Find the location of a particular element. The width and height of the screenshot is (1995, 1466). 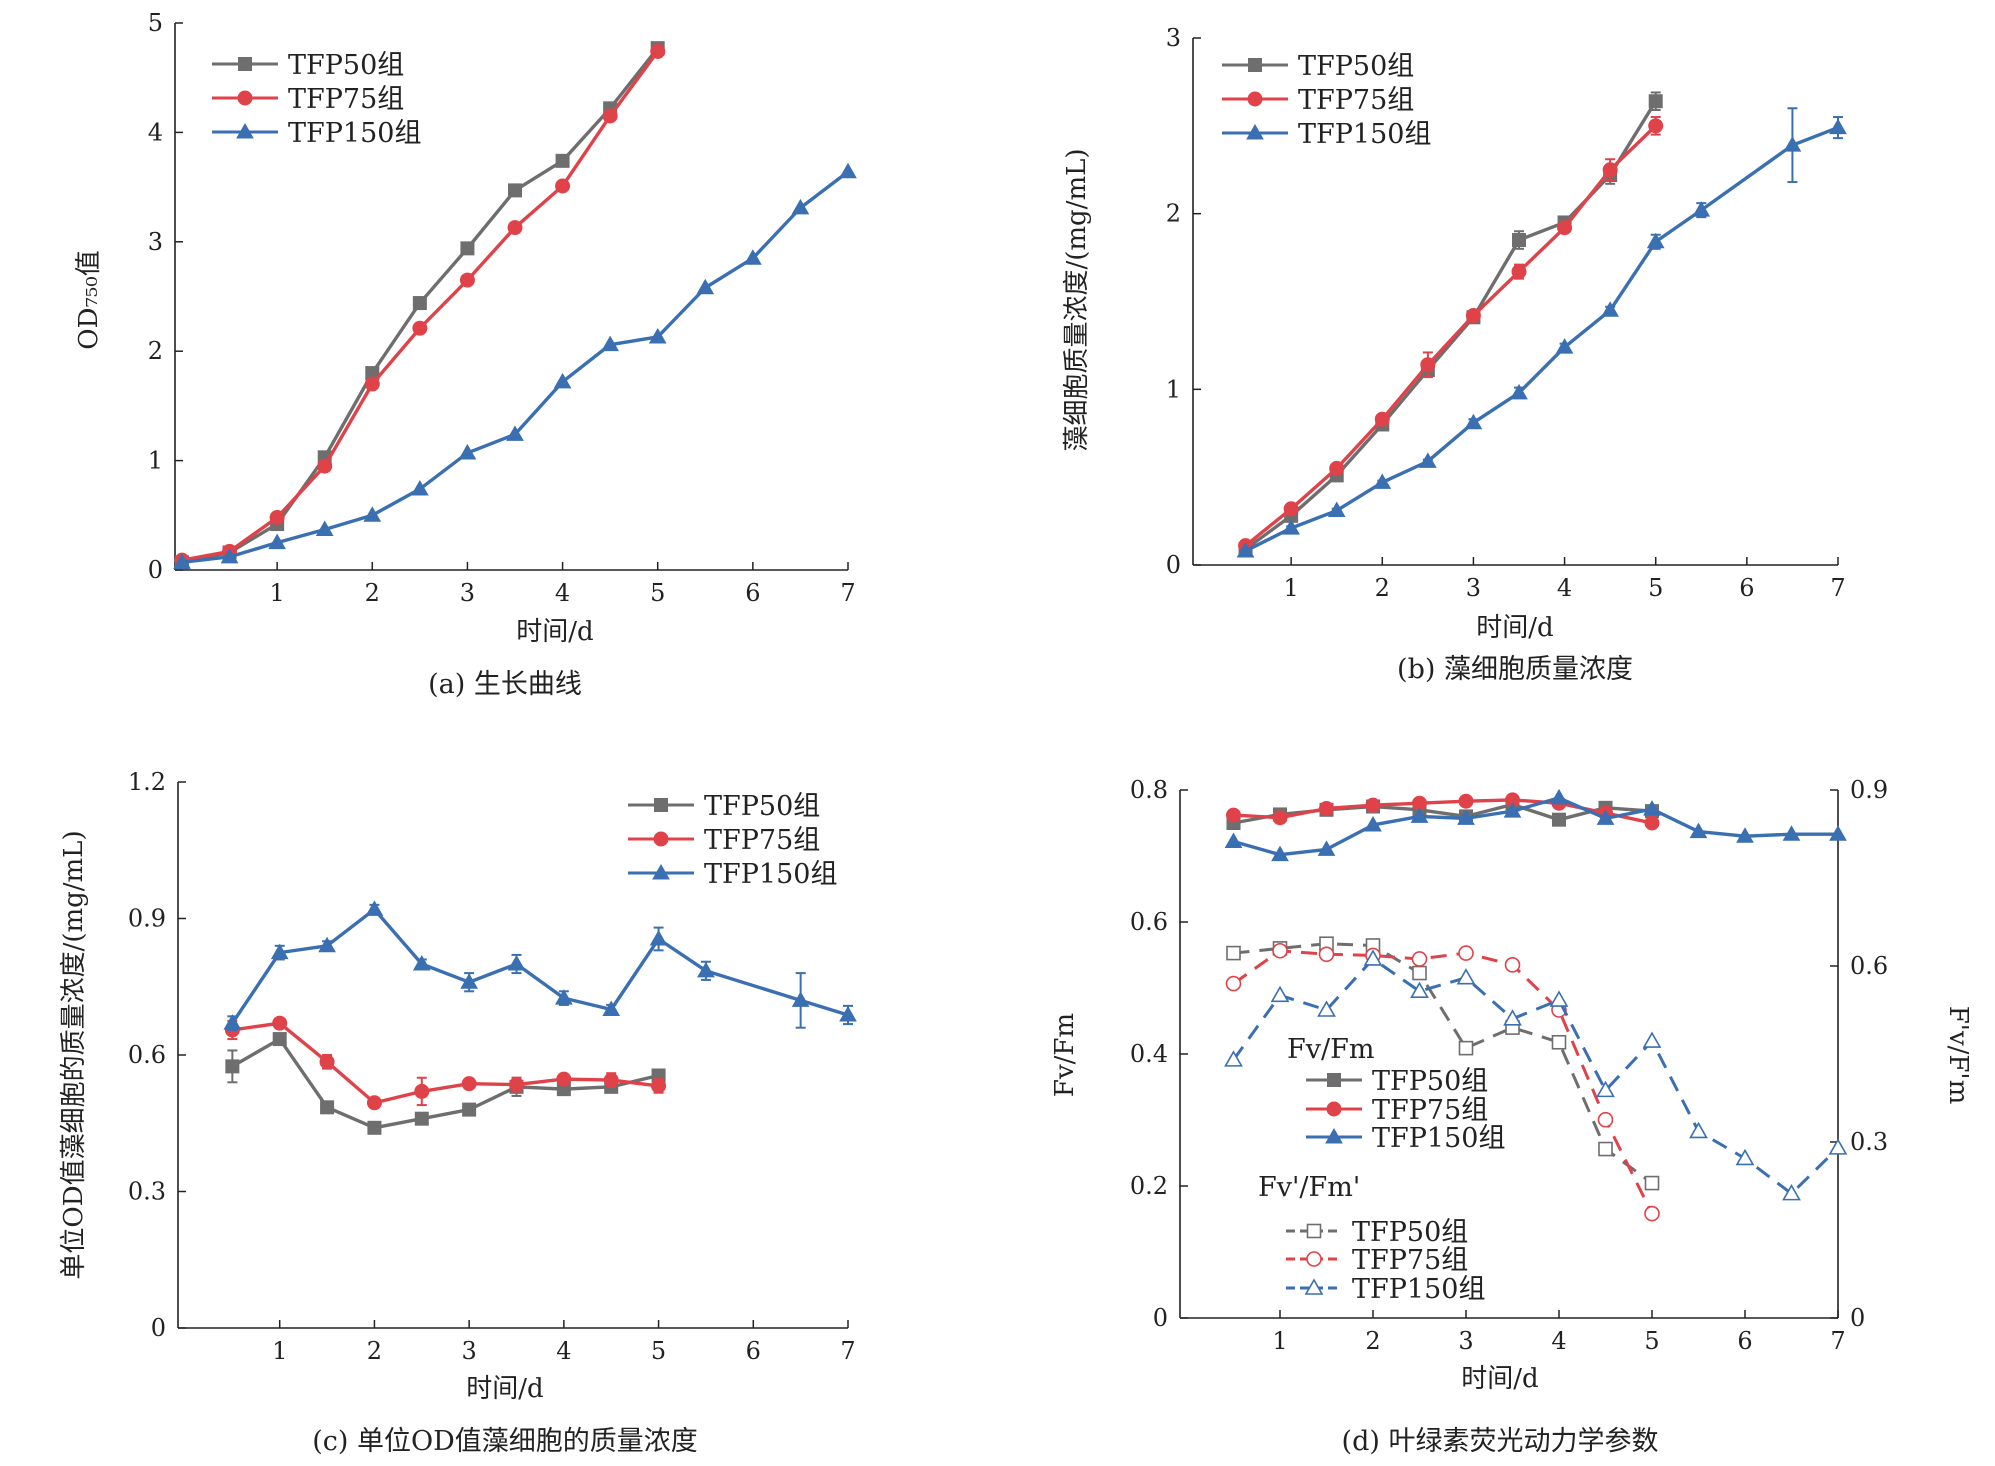

series-line is located at coordinates (1541, 339).